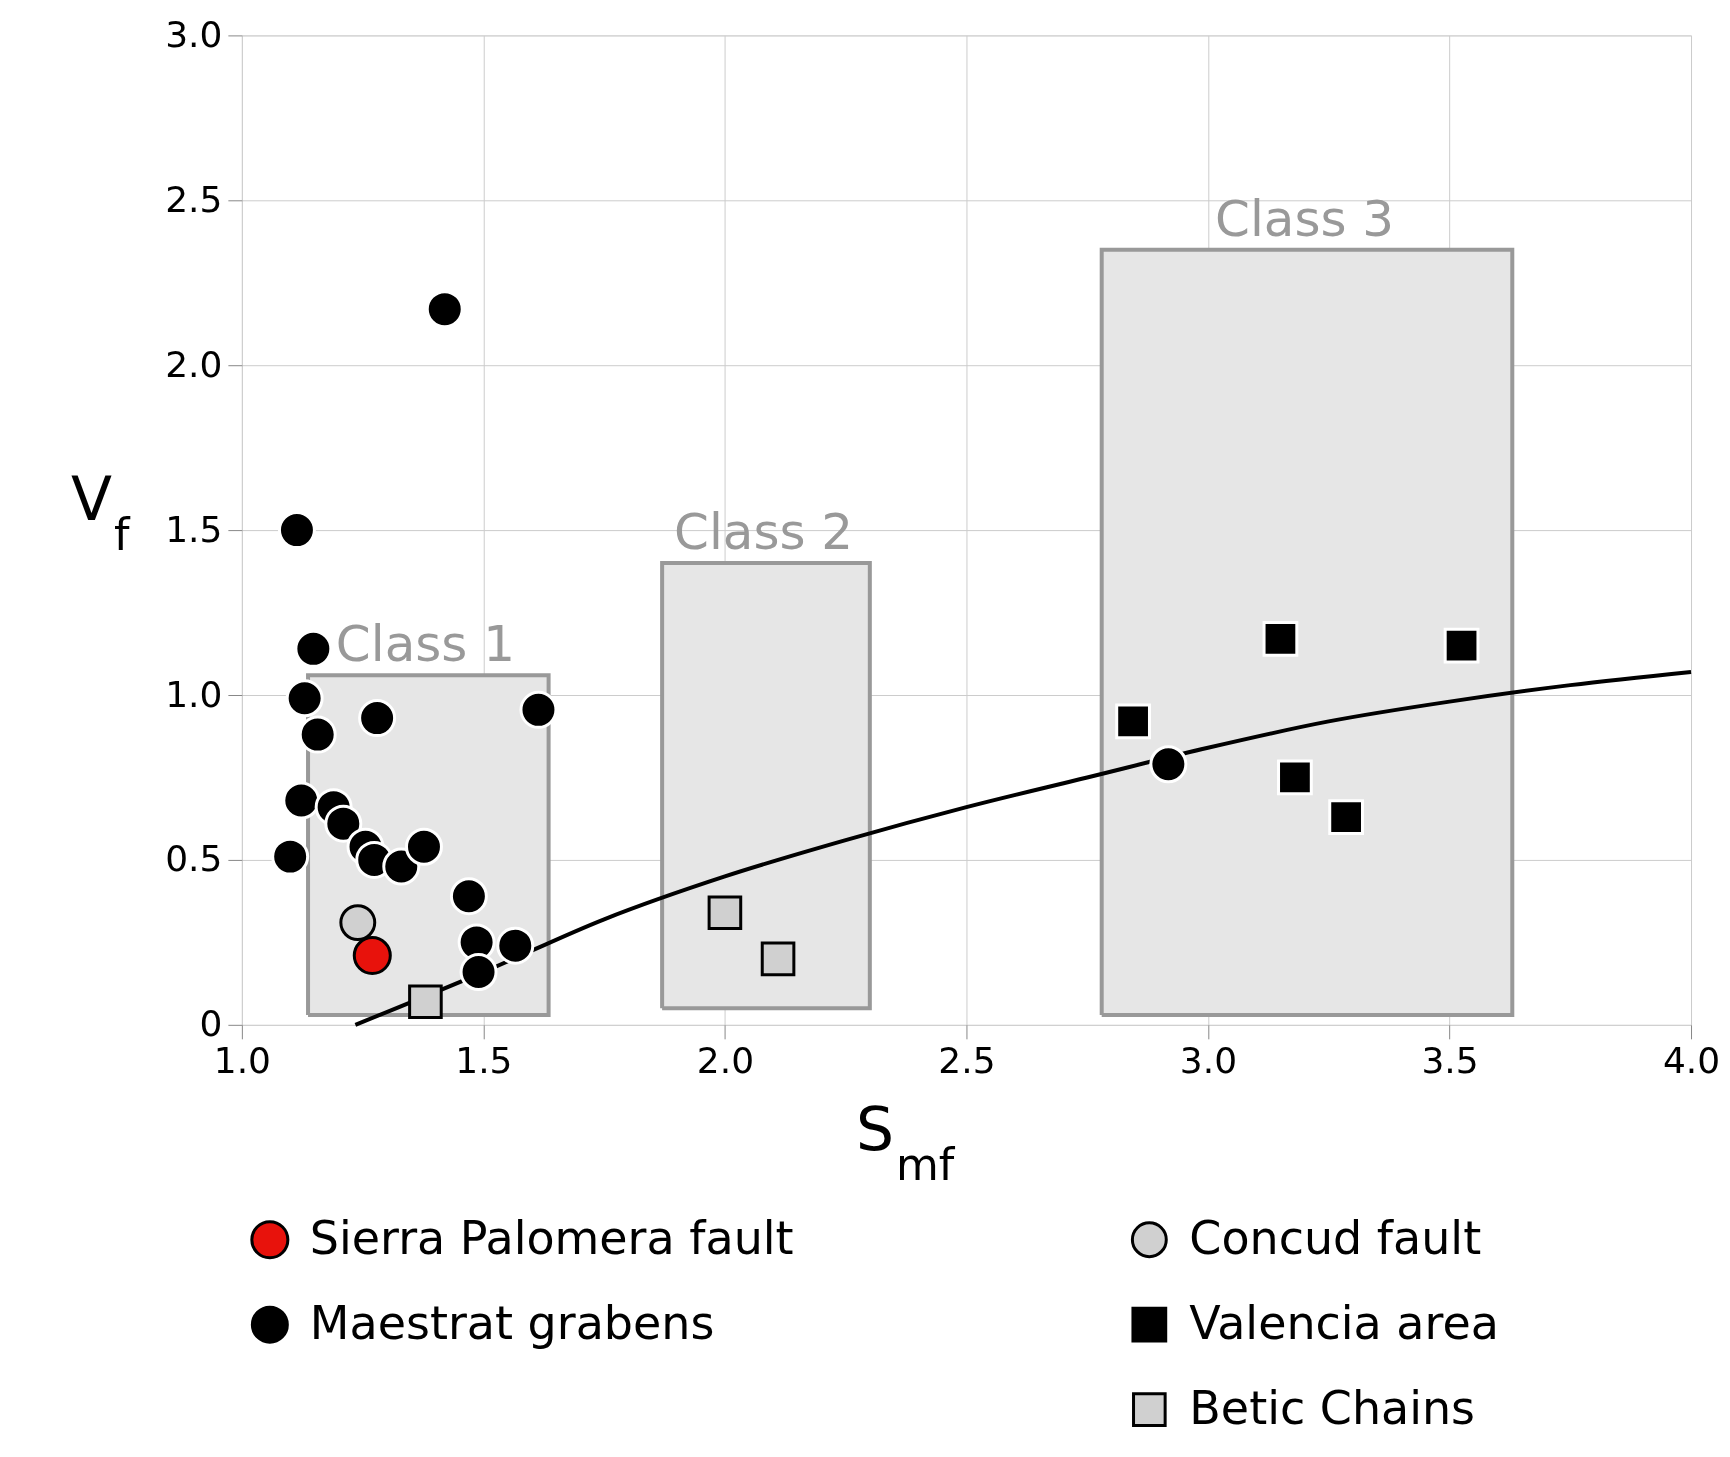 The image size is (1730, 1457). What do you see at coordinates (512, 1322) in the screenshot?
I see `legend-label: Maestrat grabens` at bounding box center [512, 1322].